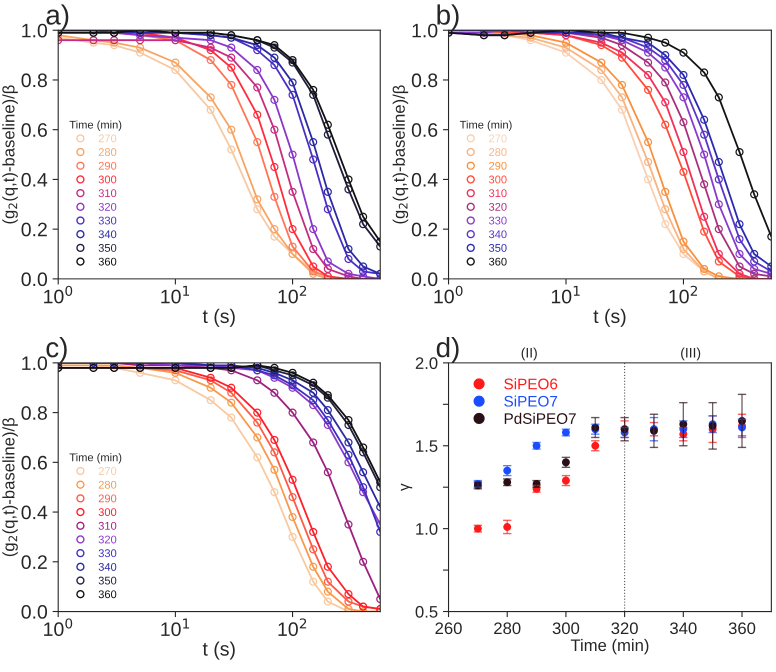  I want to click on legend-label: PdSiPEO7, so click(540, 418).